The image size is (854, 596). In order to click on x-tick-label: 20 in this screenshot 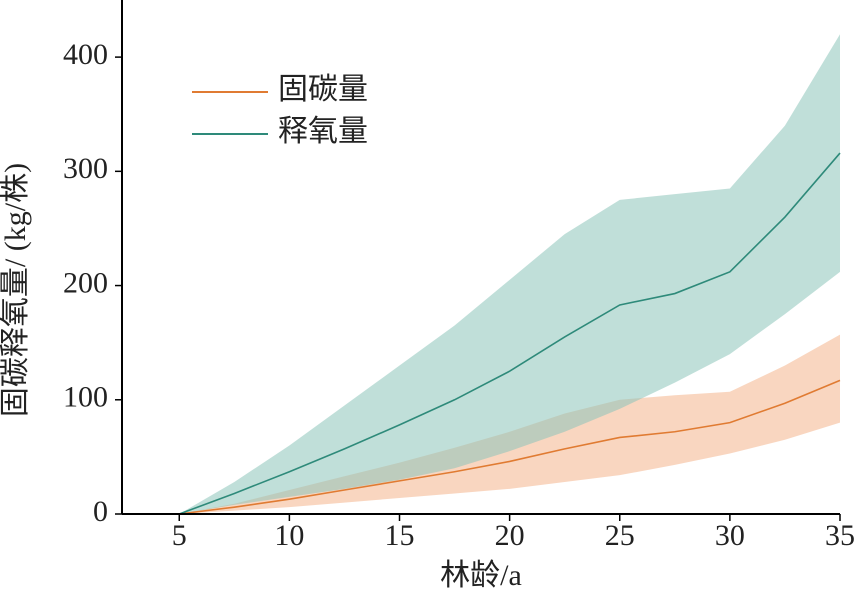, I will do `click(510, 535)`.